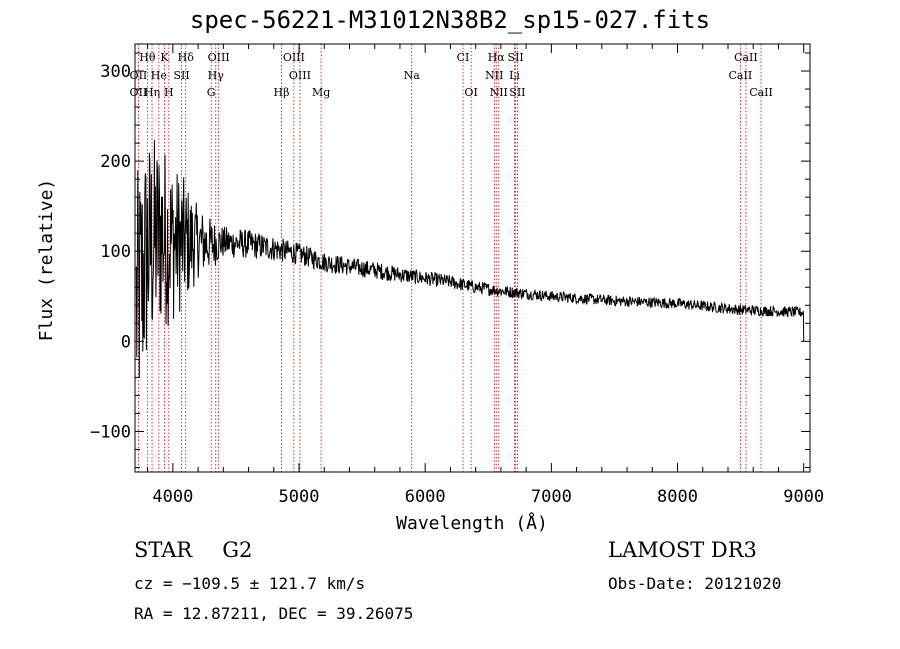 The height and width of the screenshot is (649, 900). I want to click on line-label-3: OIII, so click(219, 57).